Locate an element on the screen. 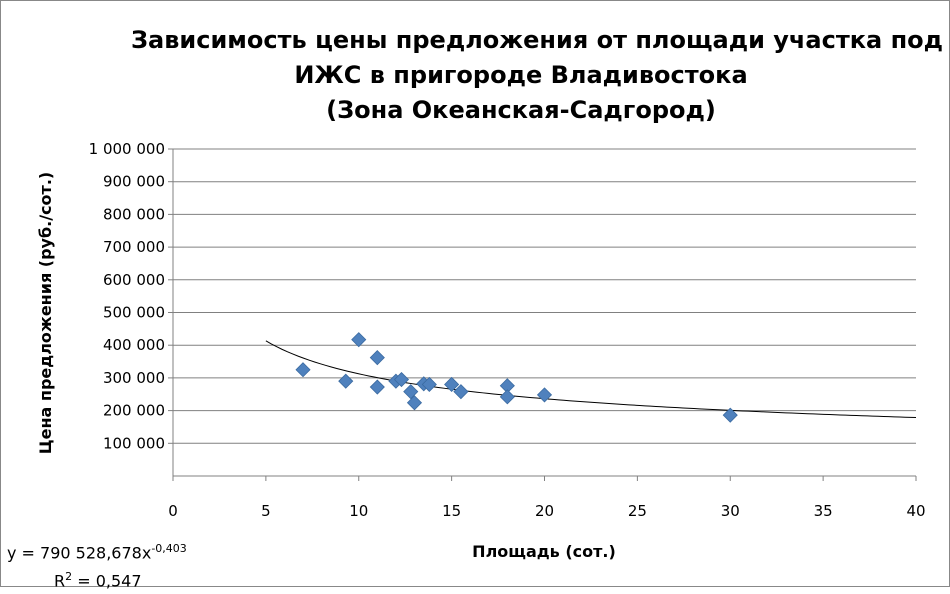 The image size is (950, 594). x-axis-label: Площадь (сот.) is located at coordinates (544, 551).